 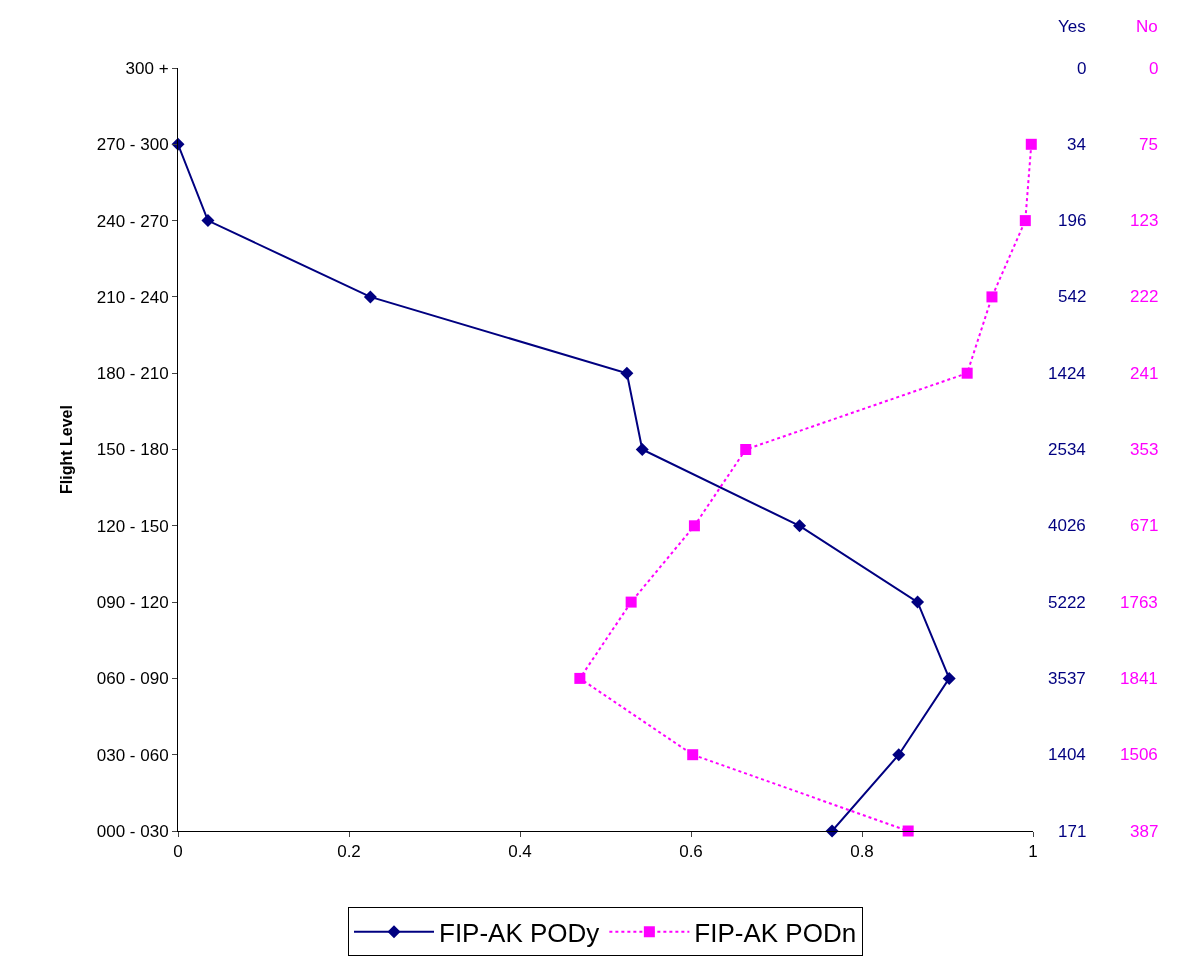 I want to click on text: 1841, so click(x=1139, y=678).